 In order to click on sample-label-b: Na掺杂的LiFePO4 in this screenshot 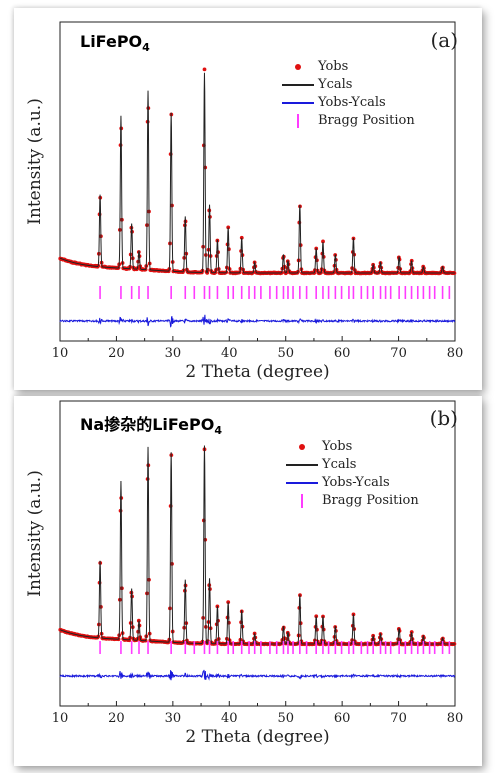, I will do `click(151, 426)`.